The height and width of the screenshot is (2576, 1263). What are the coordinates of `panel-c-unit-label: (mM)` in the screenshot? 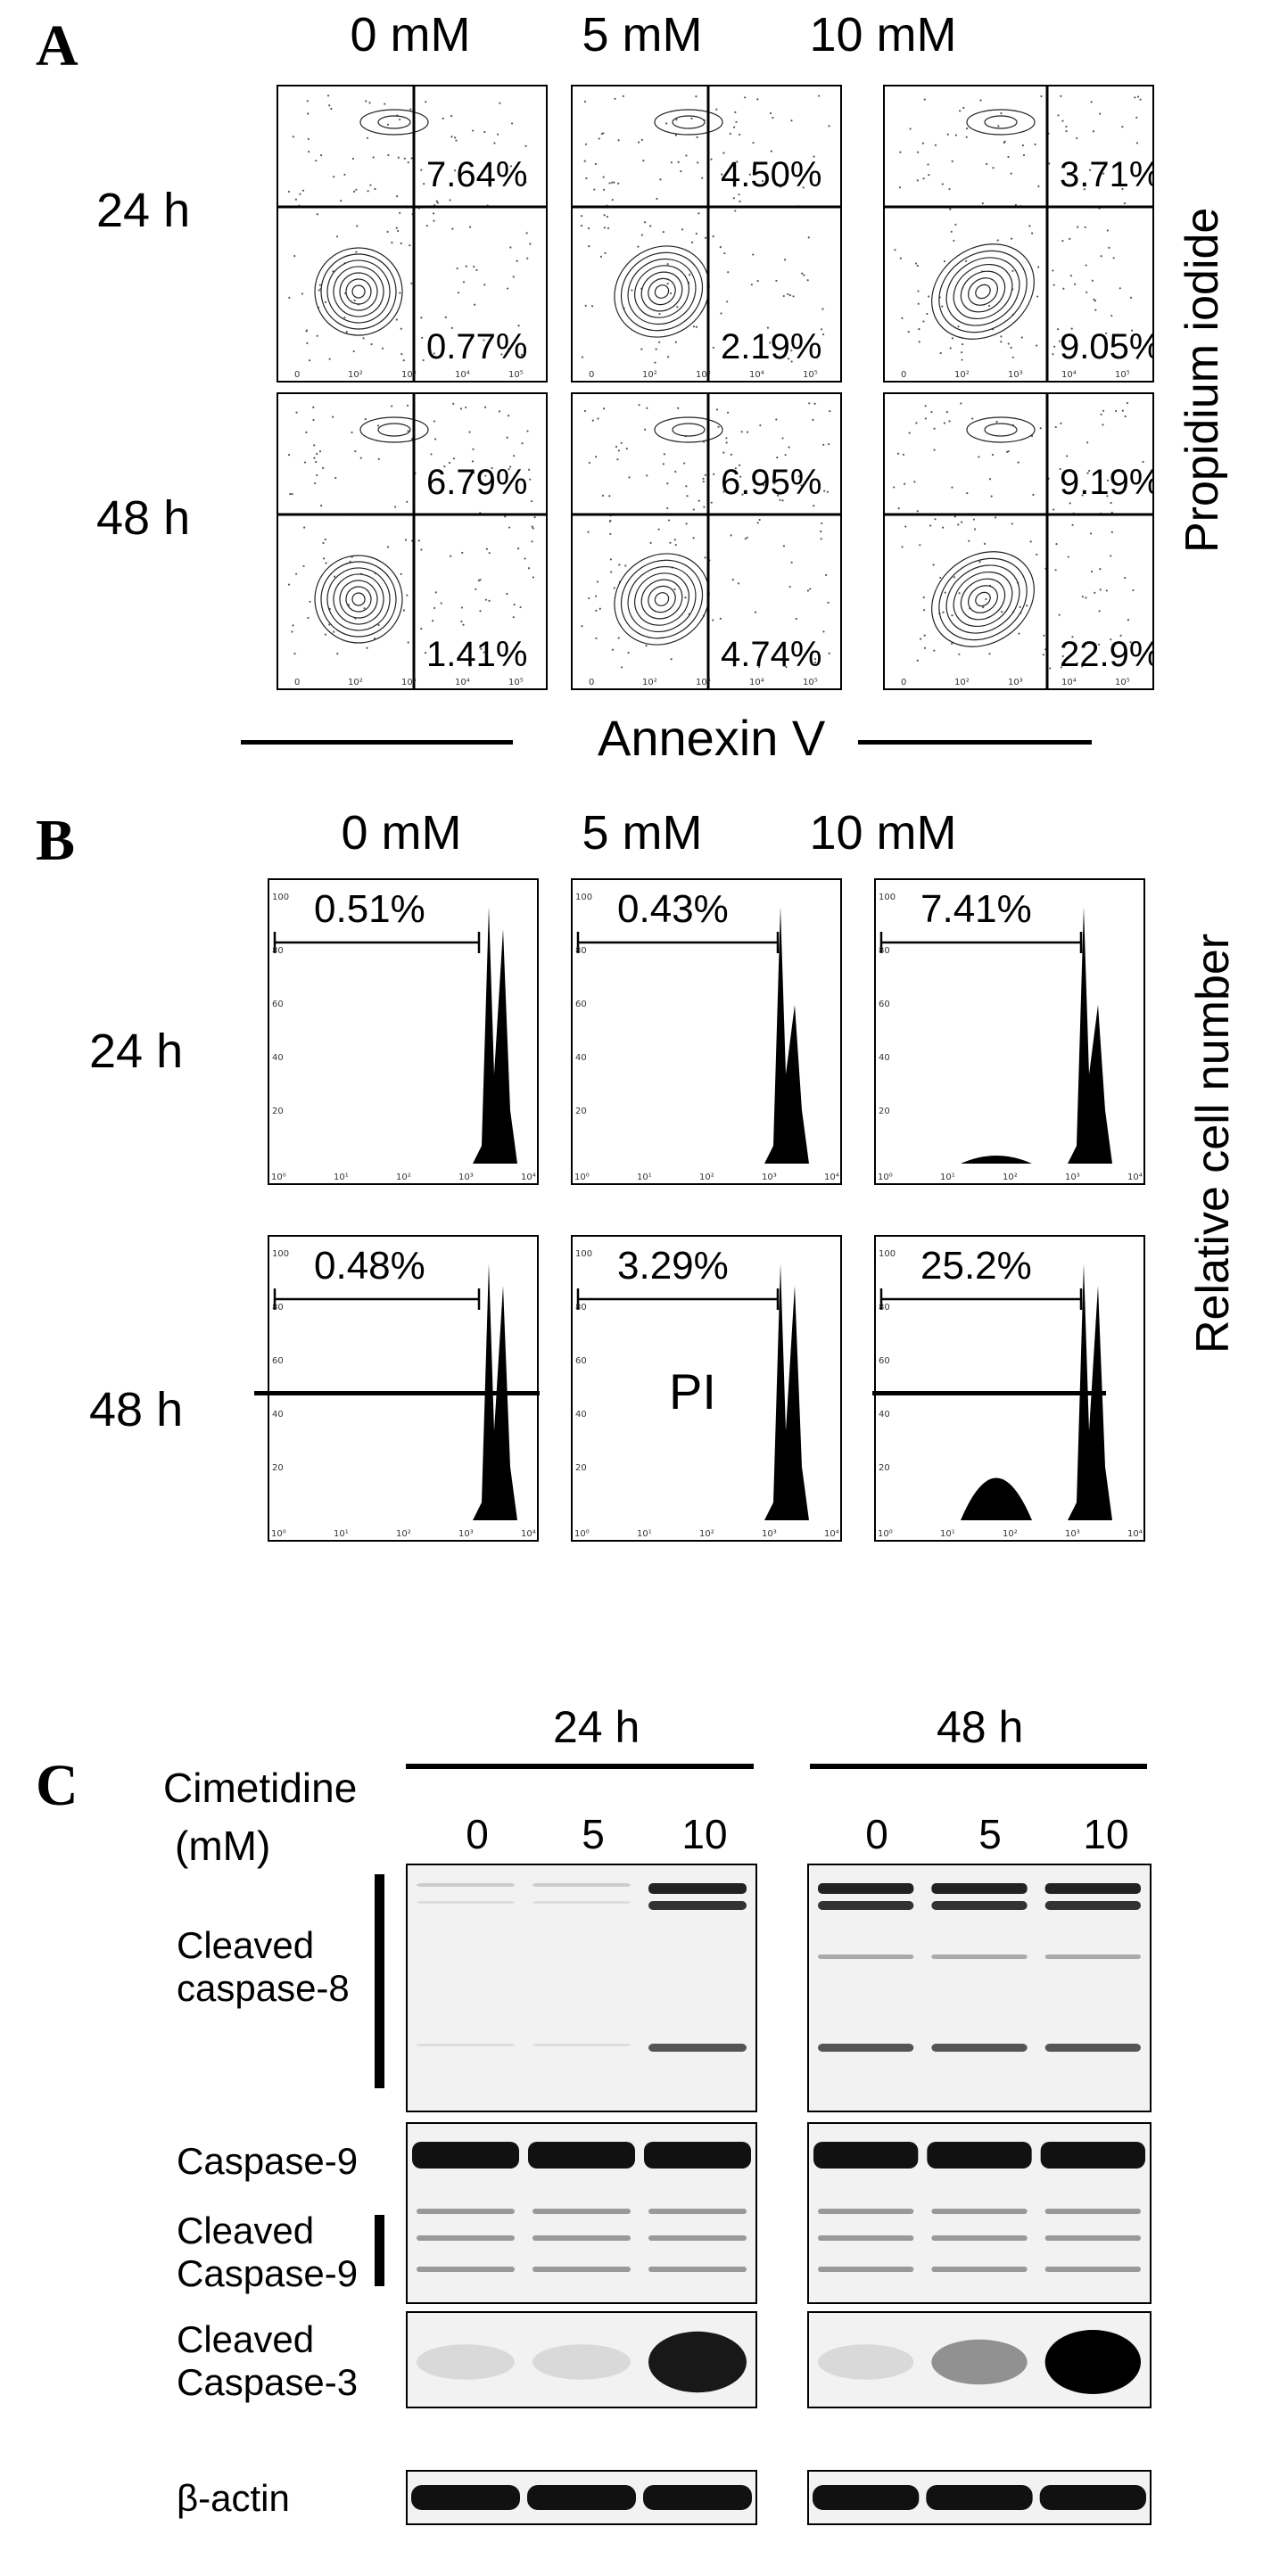 It's located at (223, 1846).